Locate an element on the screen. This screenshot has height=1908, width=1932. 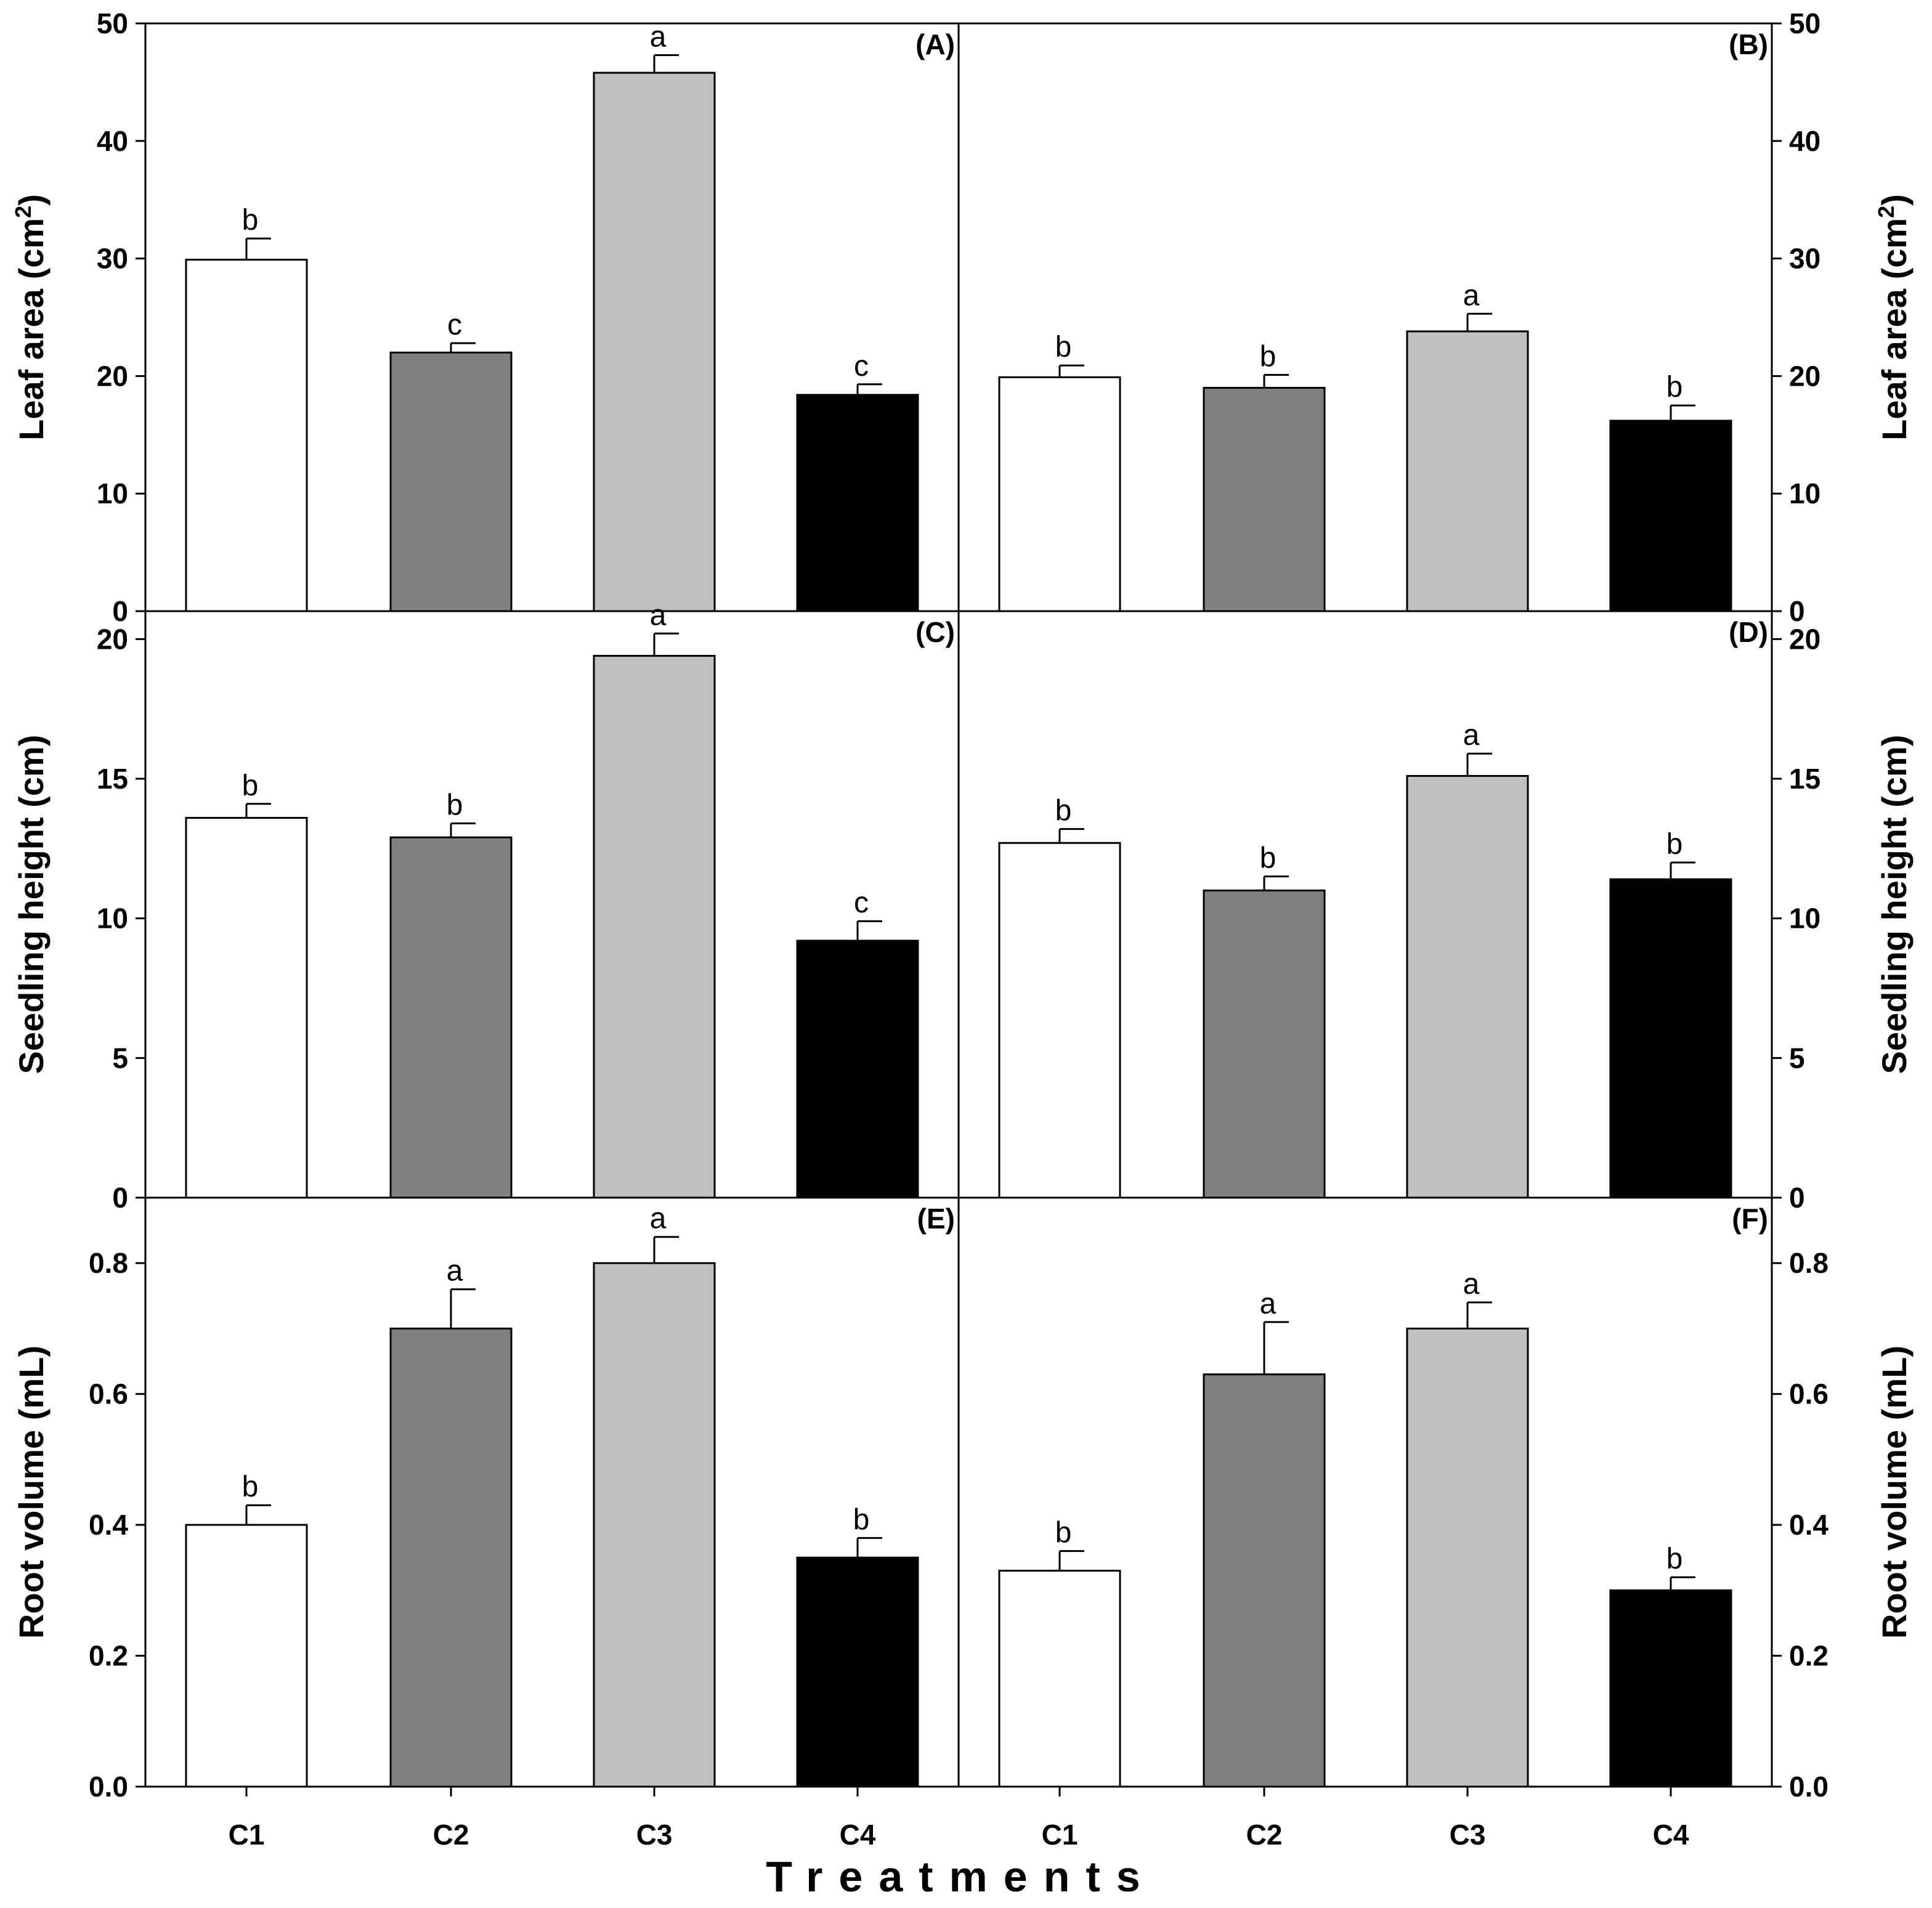
panel-a-bar-c3 is located at coordinates (655, 341).